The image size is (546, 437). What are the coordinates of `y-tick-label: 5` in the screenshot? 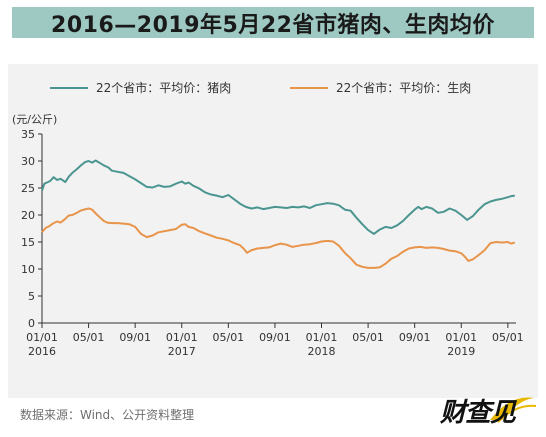 It's located at (31, 296).